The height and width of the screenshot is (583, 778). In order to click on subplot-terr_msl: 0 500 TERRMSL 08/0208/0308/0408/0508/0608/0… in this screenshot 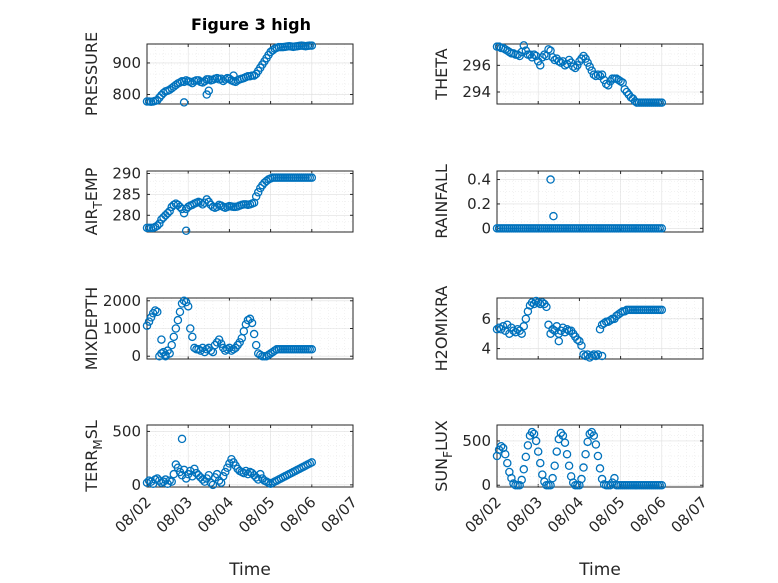, I will do `click(221, 500)`.